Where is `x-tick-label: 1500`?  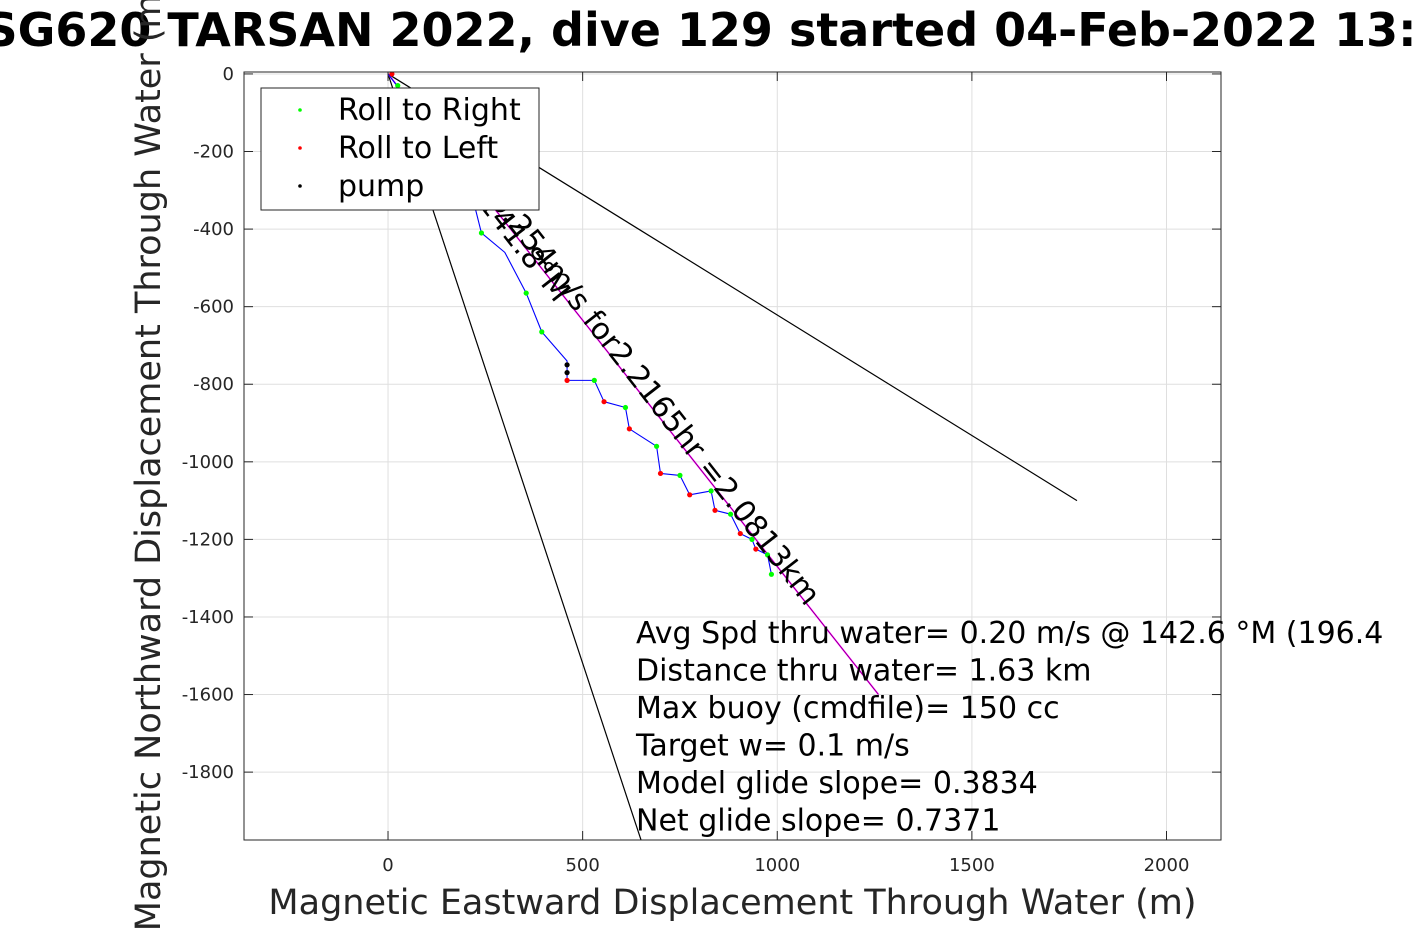 x-tick-label: 1500 is located at coordinates (972, 865).